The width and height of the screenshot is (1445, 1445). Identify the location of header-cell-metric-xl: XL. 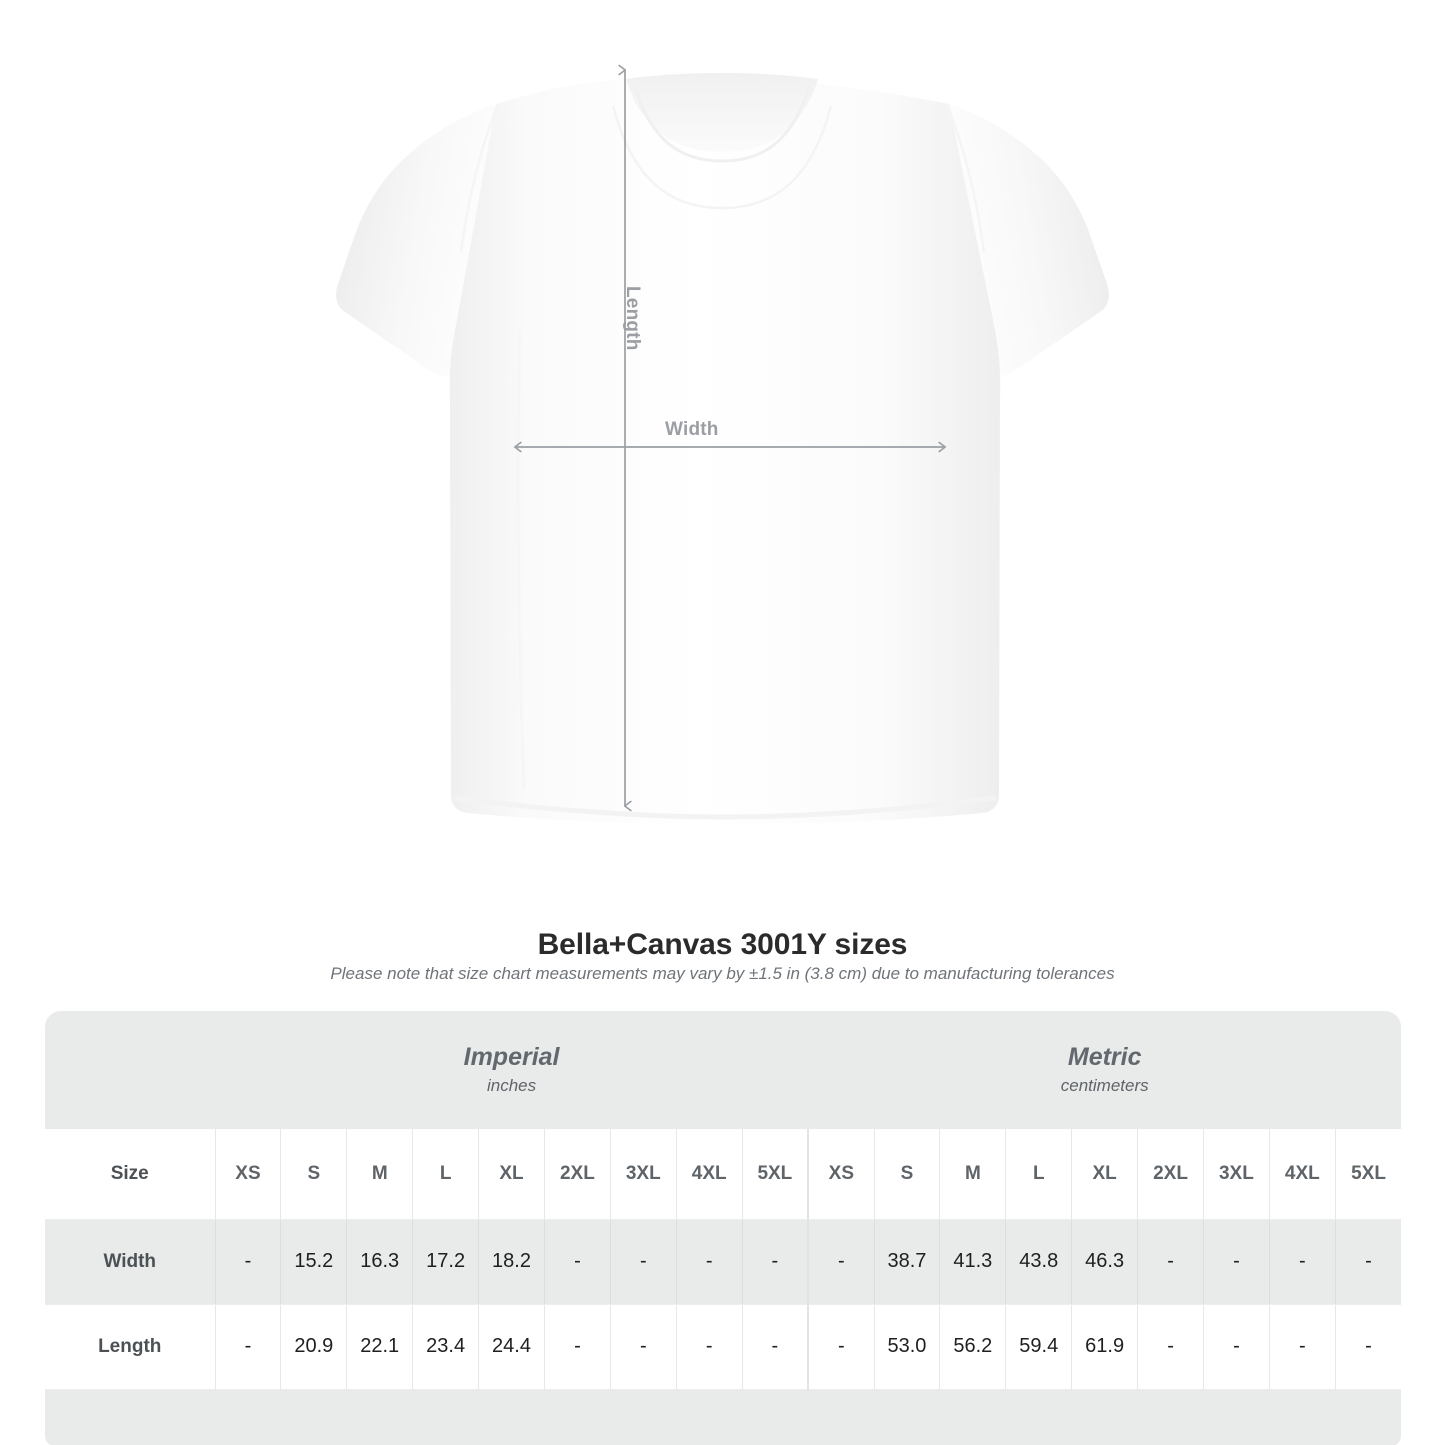
(1105, 1174).